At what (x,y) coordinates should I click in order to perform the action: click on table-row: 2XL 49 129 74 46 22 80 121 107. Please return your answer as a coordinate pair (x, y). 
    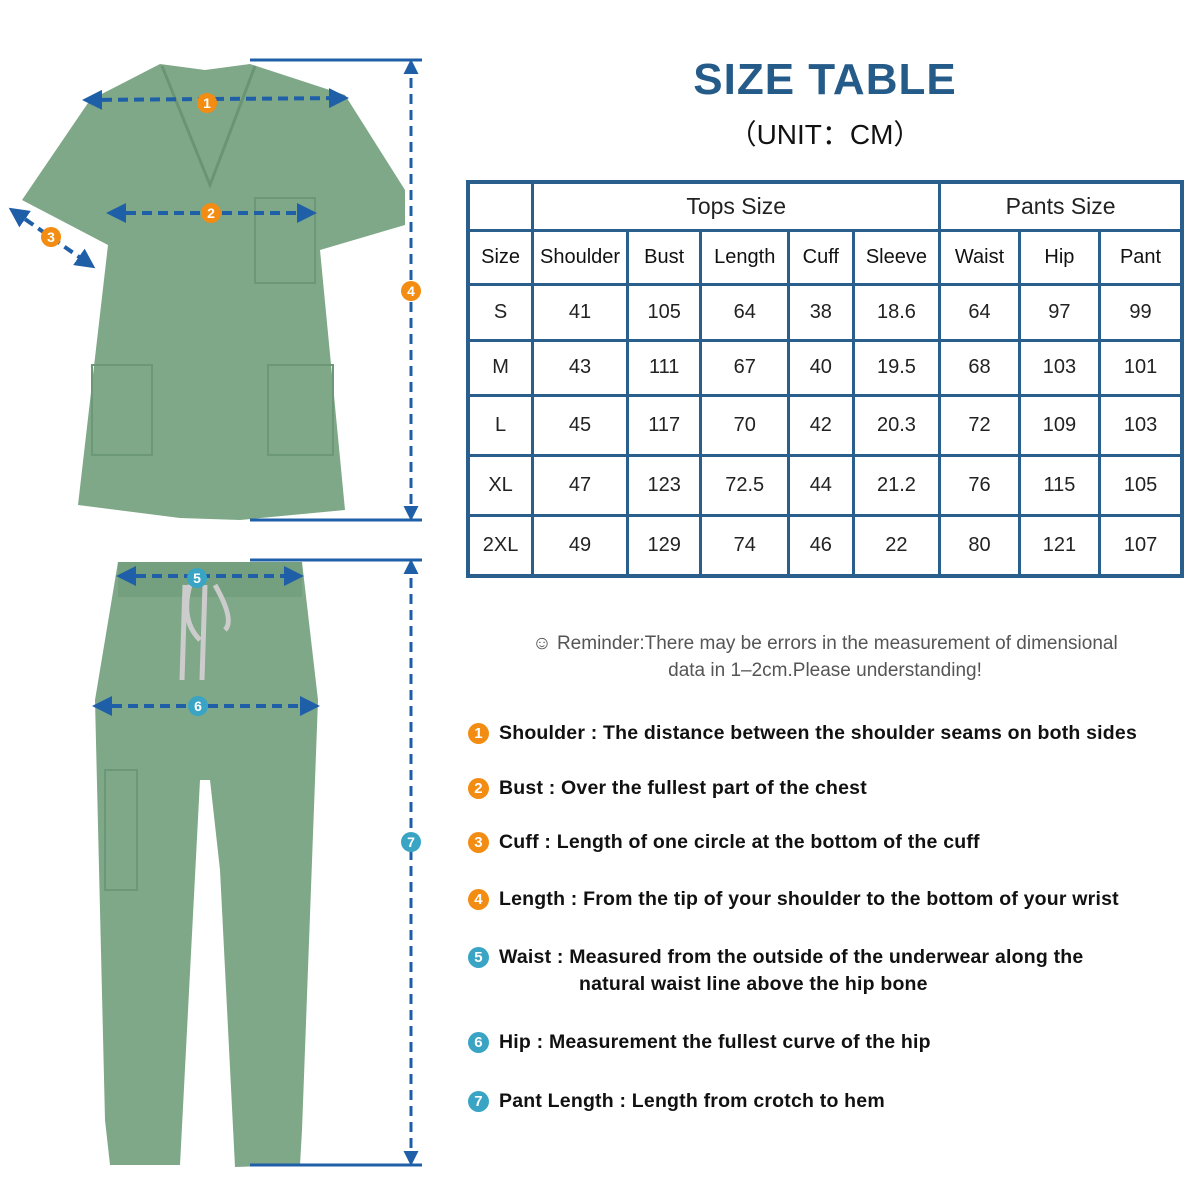
    Looking at the image, I should click on (825, 545).